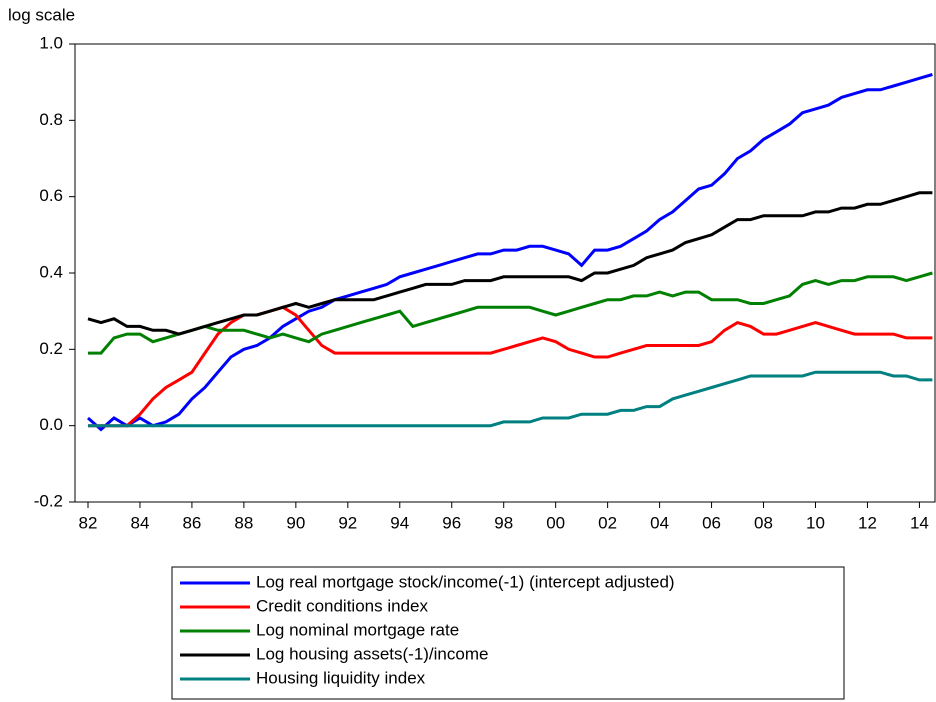 The height and width of the screenshot is (702, 936). What do you see at coordinates (815, 522) in the screenshot?
I see `x-tick-label: 10` at bounding box center [815, 522].